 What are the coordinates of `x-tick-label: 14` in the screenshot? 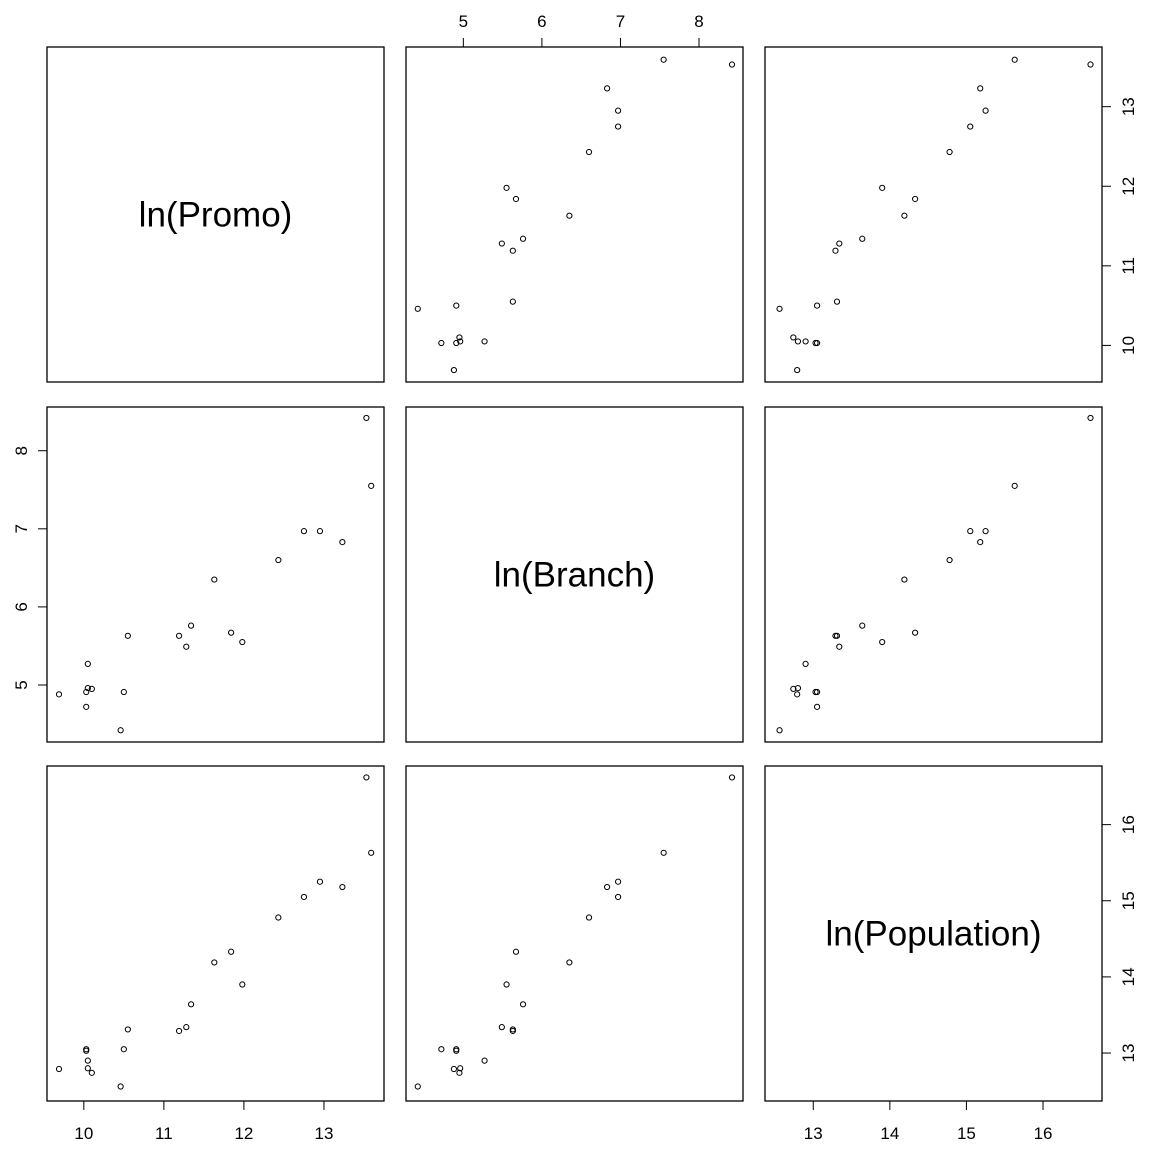 It's located at (889, 1133).